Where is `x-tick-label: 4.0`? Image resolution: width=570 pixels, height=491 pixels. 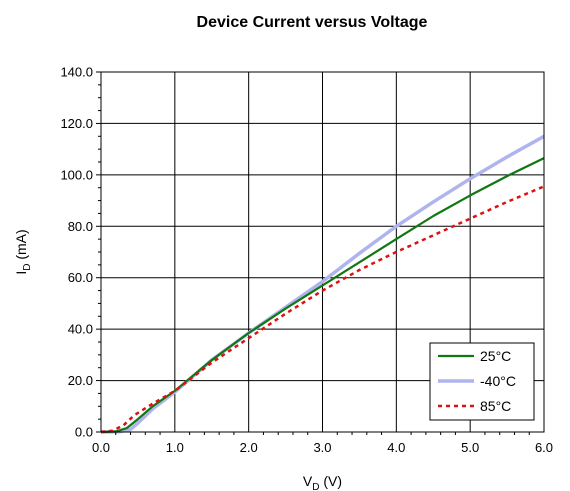
x-tick-label: 4.0 is located at coordinates (396, 447).